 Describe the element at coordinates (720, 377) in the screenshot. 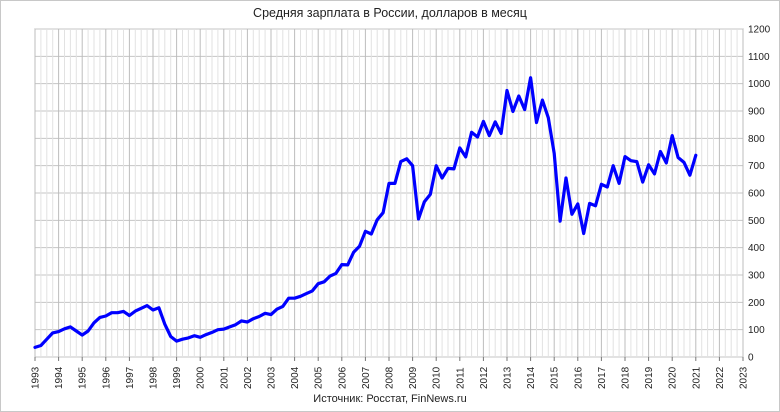

I see `x-tick-label: 2022` at that location.